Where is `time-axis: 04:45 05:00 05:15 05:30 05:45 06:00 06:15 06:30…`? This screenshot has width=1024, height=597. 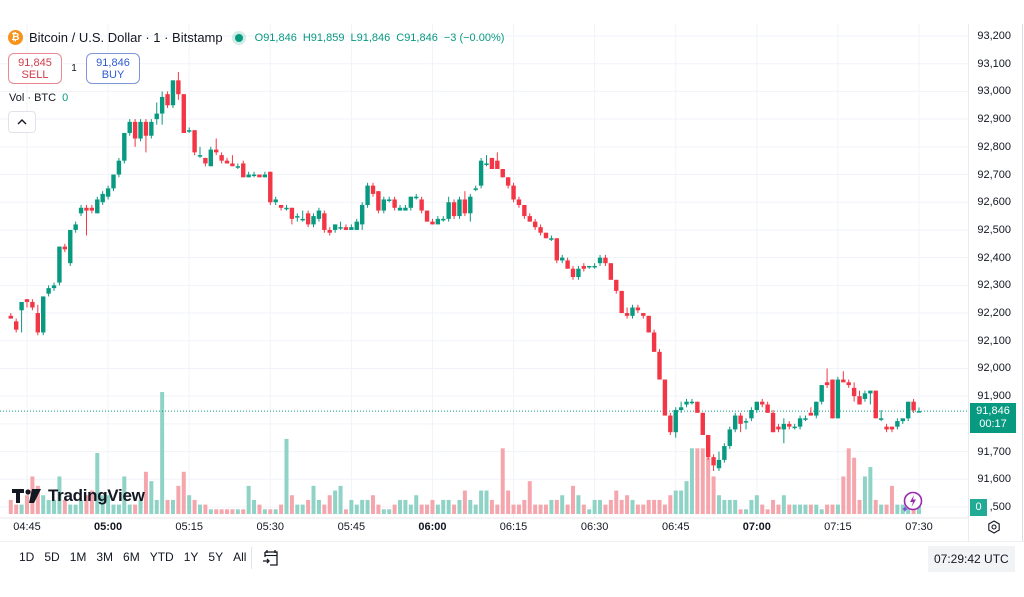
time-axis: 04:45 05:00 05:15 05:30 05:45 06:00 06:15 06:30… is located at coordinates (484, 529).